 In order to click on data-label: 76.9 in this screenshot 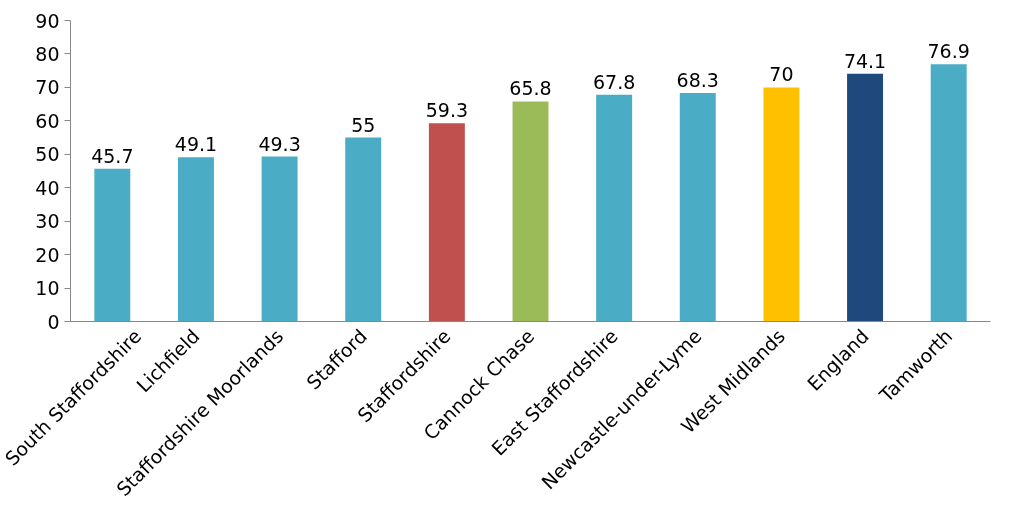, I will do `click(948, 51)`.